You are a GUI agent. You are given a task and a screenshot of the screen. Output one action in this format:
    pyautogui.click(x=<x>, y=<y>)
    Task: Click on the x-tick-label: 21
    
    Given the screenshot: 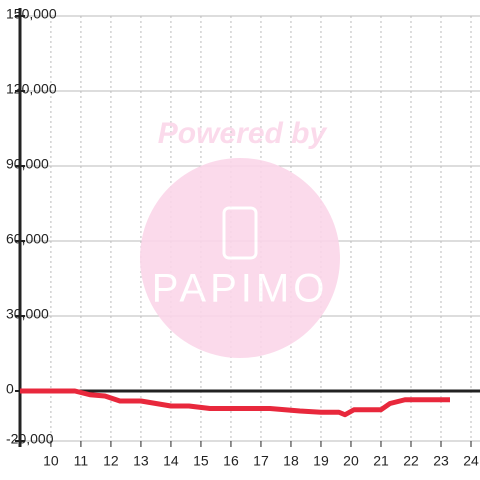 What is the action you would take?
    pyautogui.click(x=381, y=461)
    